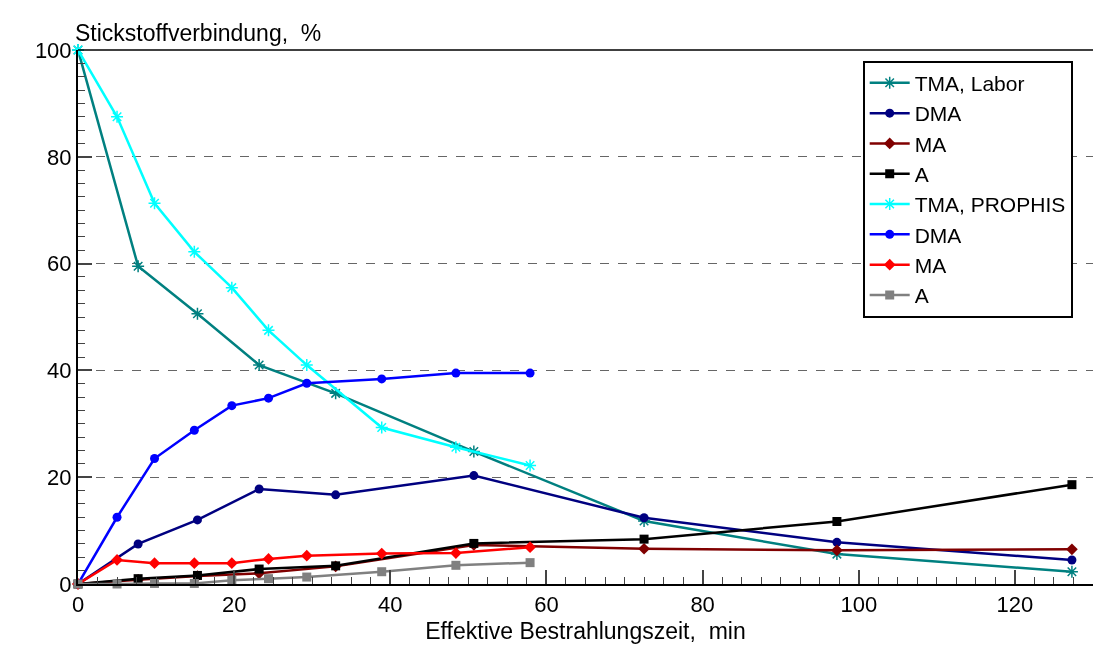 The width and height of the screenshot is (1107, 664). I want to click on y-axis-title: Stickstoffverbindung, %, so click(198, 33).